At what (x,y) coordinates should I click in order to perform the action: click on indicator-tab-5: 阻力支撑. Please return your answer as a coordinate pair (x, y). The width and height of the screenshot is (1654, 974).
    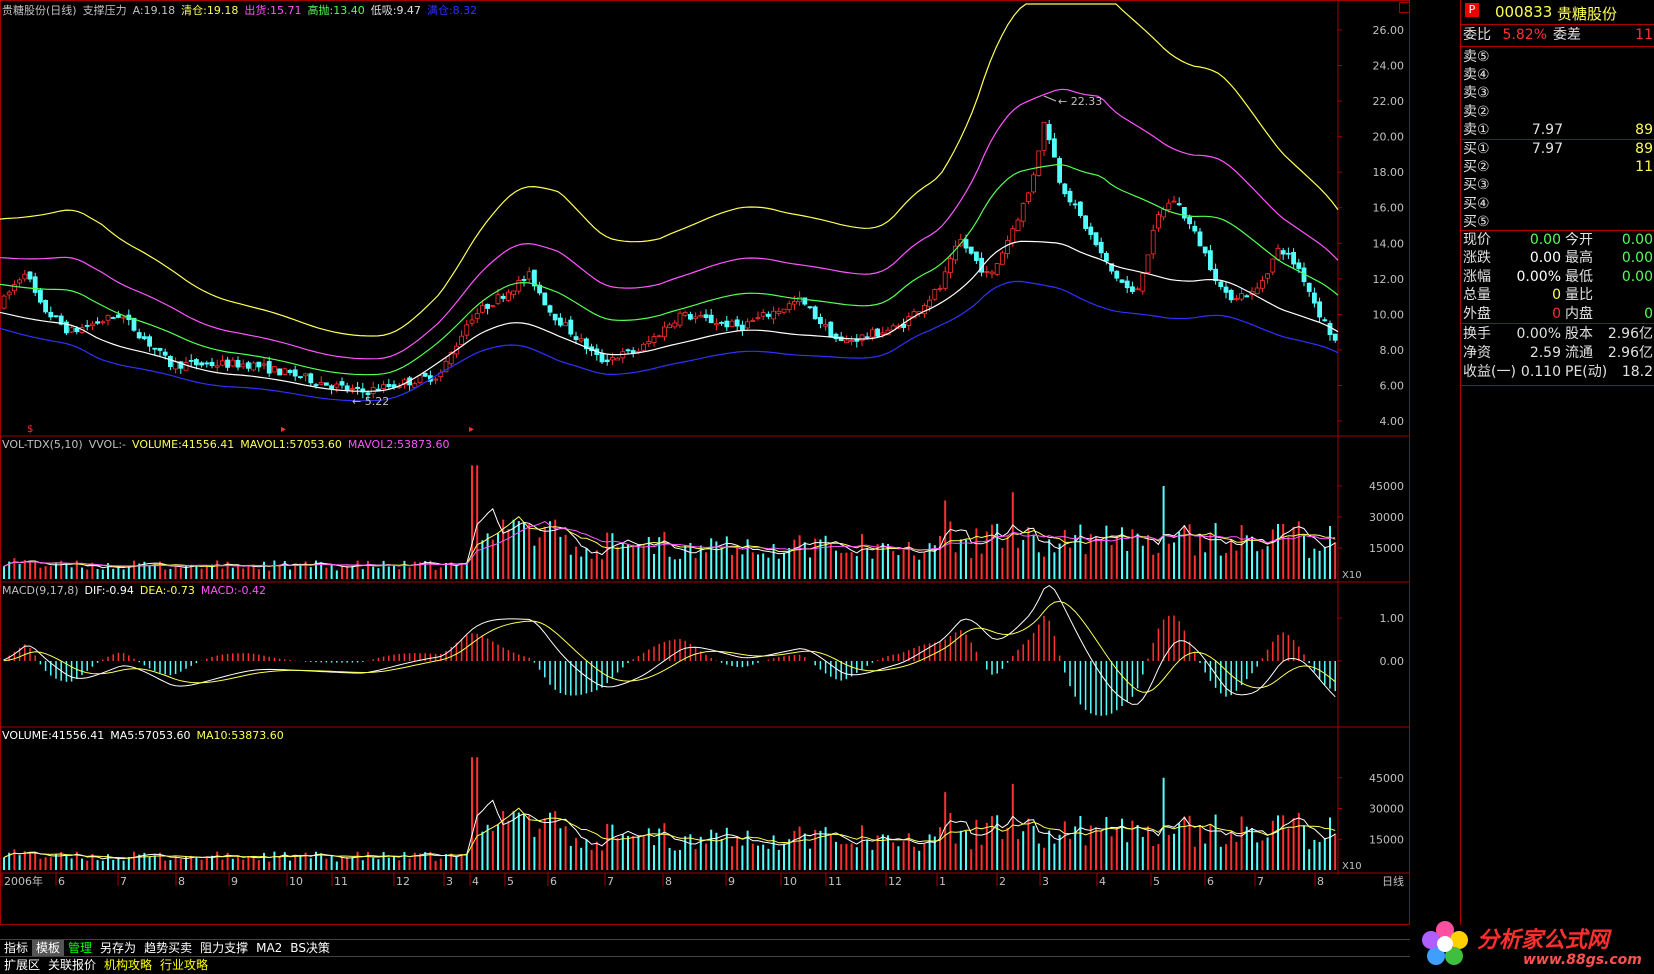
    Looking at the image, I should click on (224, 948).